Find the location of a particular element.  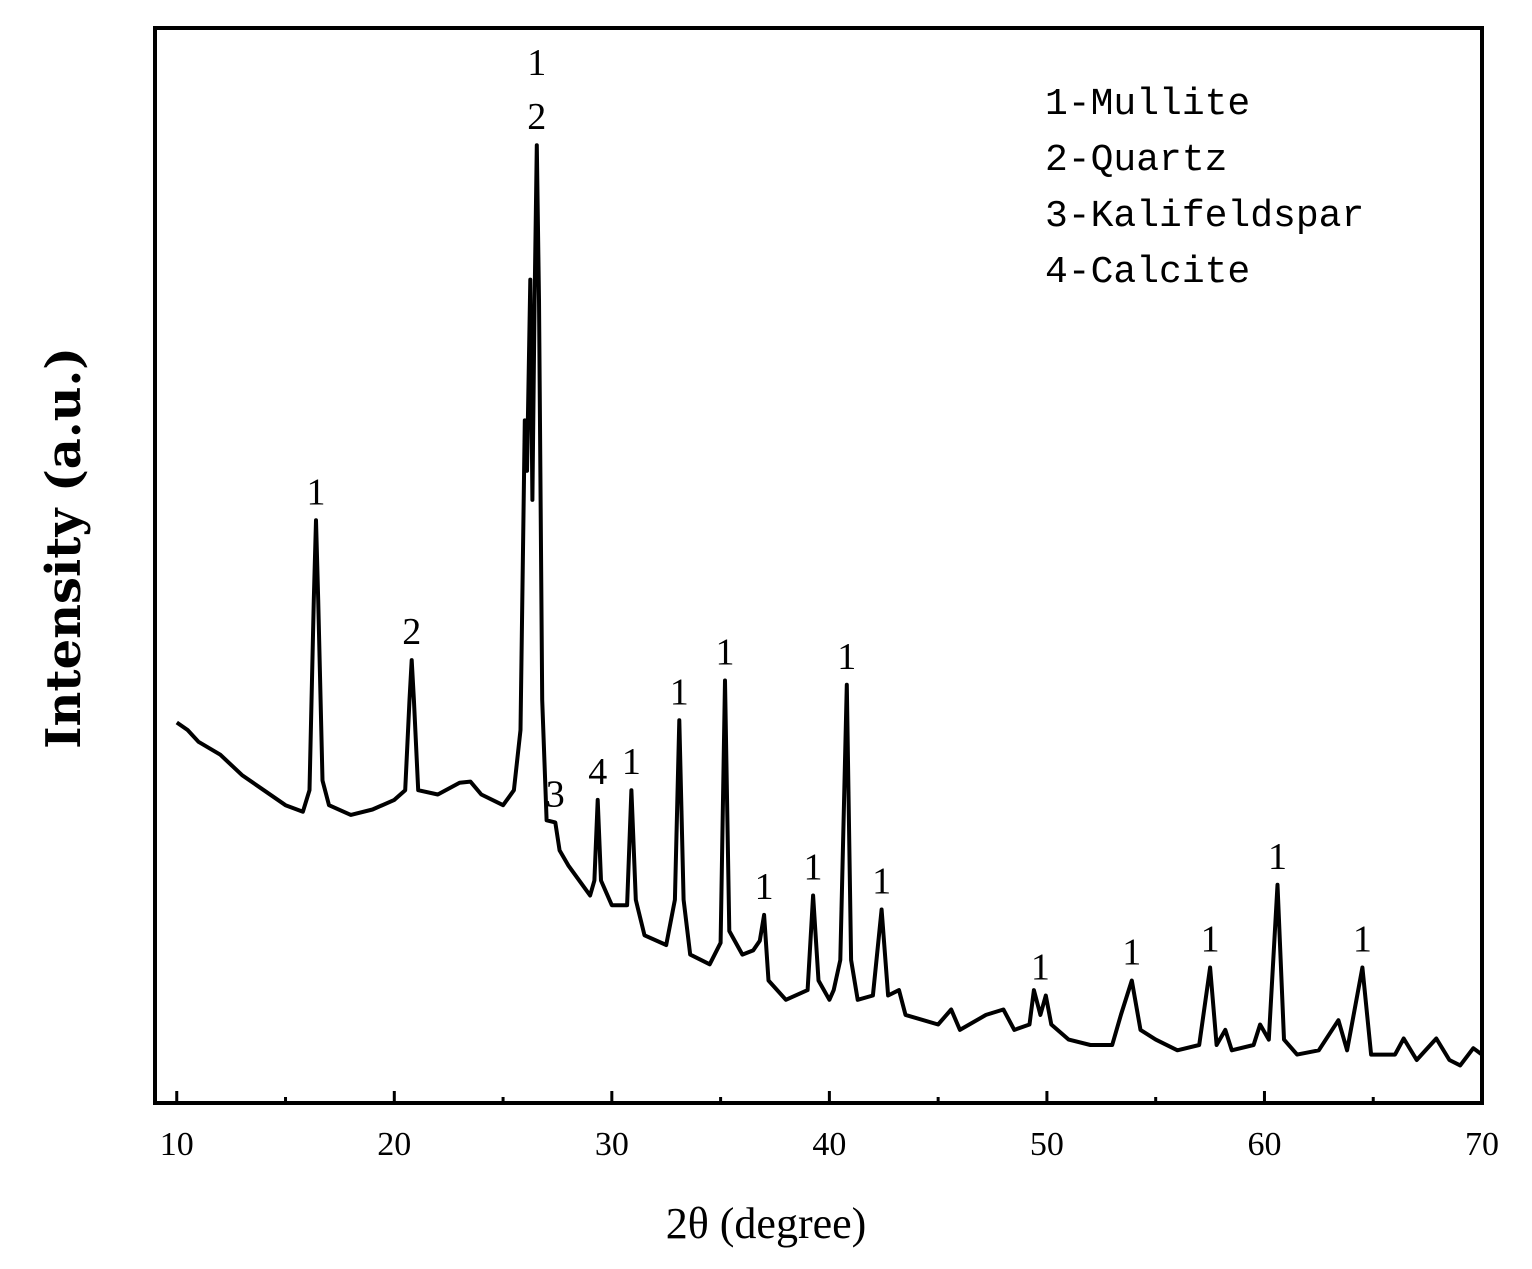

x-axis-label: 2θ (degree) is located at coordinates (766, 1223).